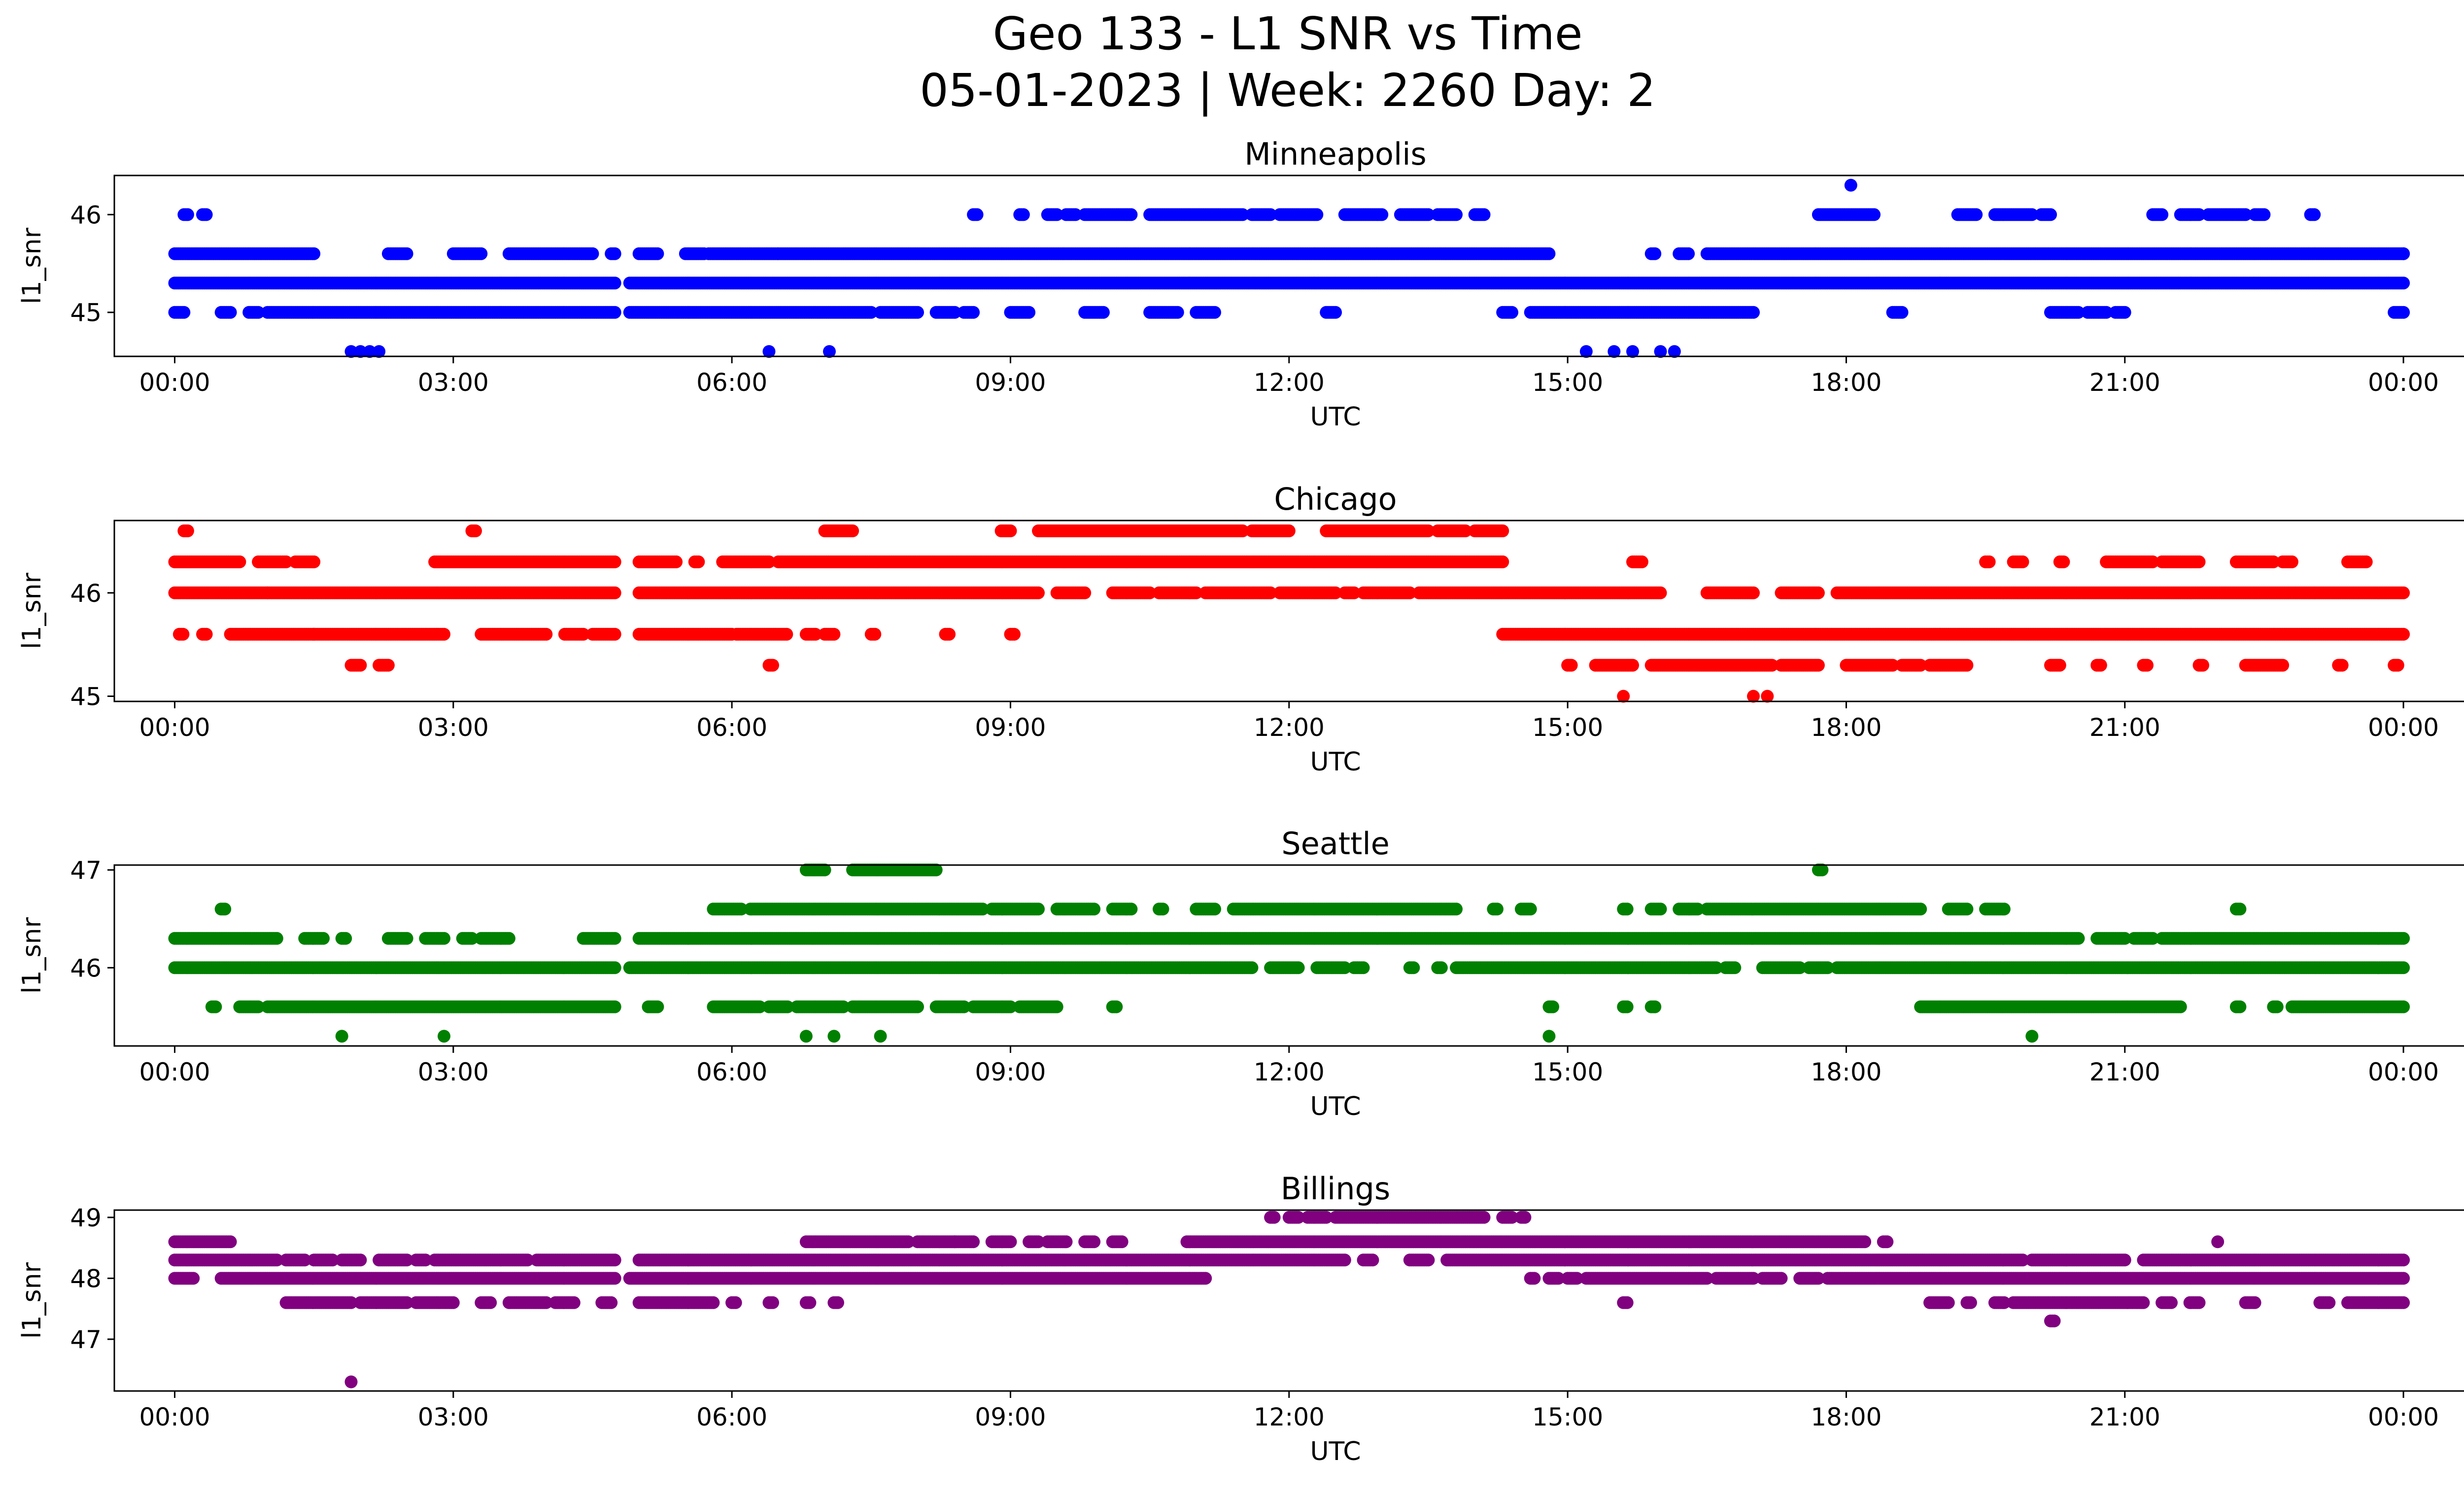 Image resolution: width=2464 pixels, height=1495 pixels. I want to click on y-axis-label: l1_snr, so click(32, 265).